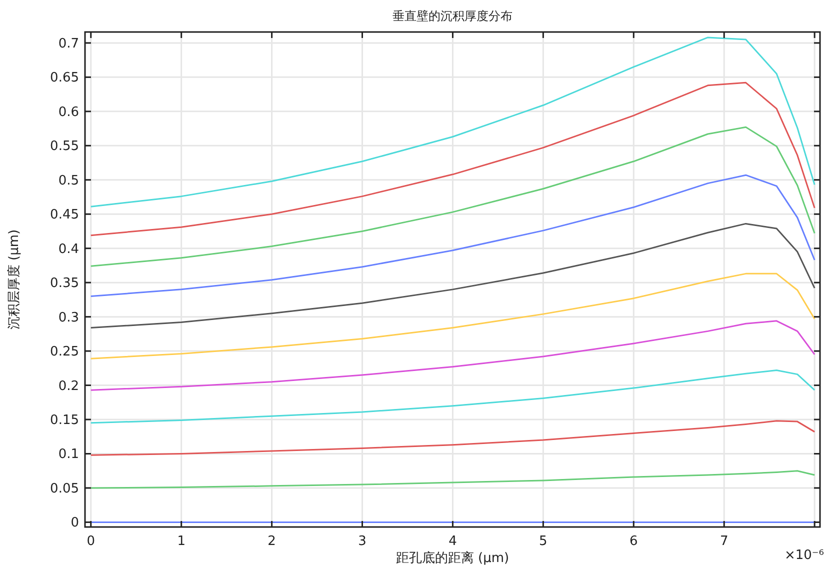 This screenshot has height=567, width=827. Describe the element at coordinates (453, 558) in the screenshot. I see `x-axis-title: 距孔底的距离 (µm)` at that location.